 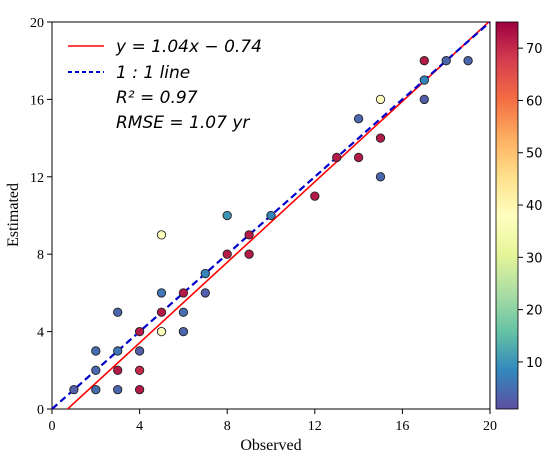 I want to click on x-tick-label: 0, so click(x=52, y=426).